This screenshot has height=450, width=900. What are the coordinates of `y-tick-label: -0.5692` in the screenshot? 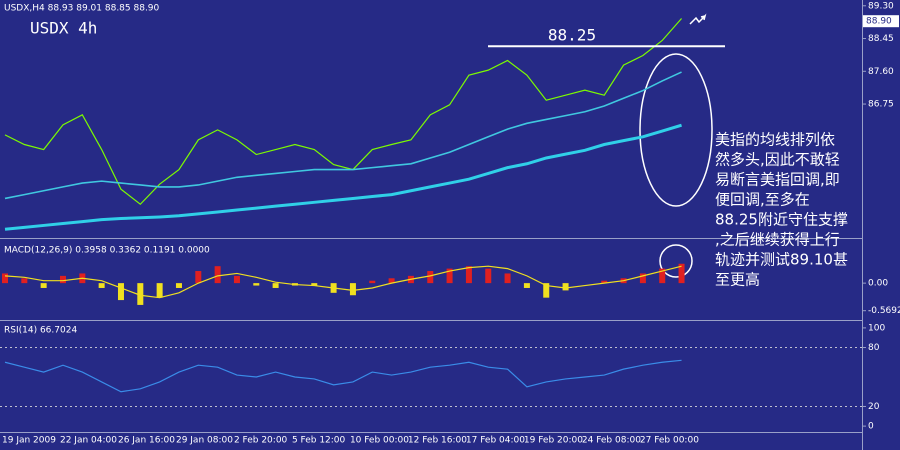 It's located at (884, 311).